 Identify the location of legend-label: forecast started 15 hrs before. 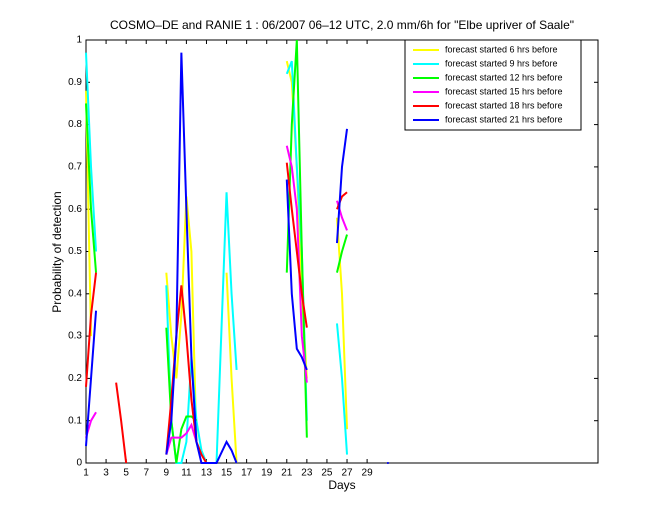
(504, 91).